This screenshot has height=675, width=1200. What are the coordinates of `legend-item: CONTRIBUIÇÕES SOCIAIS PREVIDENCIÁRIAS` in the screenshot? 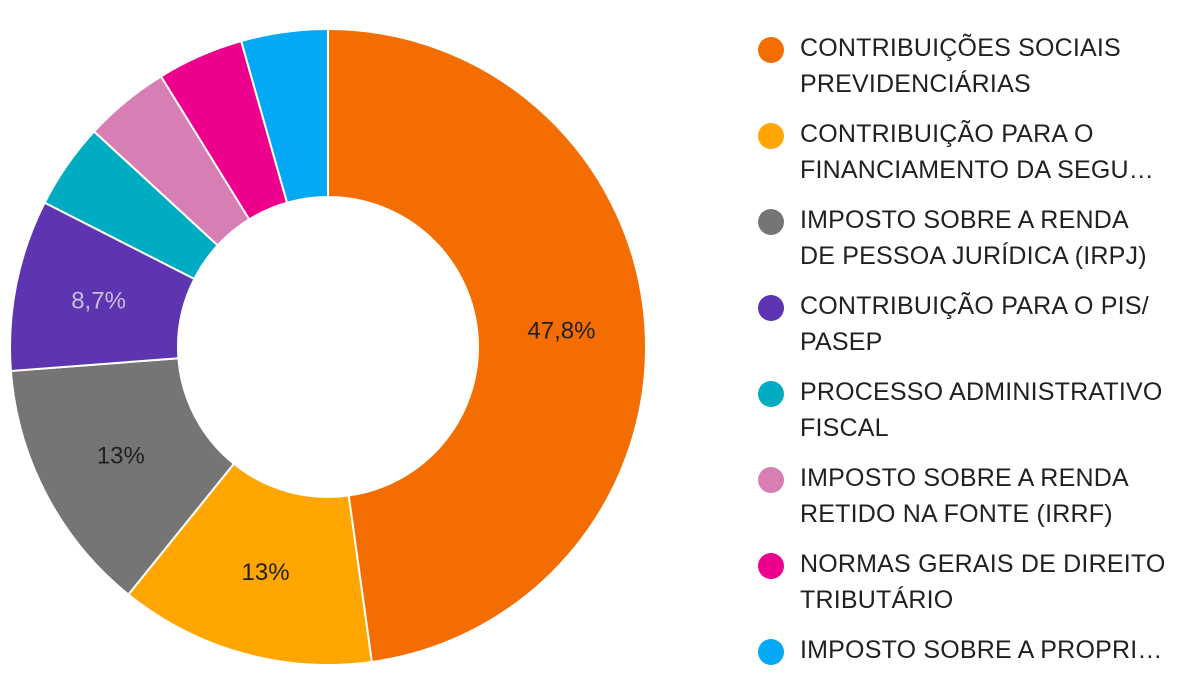 It's located at (978, 73).